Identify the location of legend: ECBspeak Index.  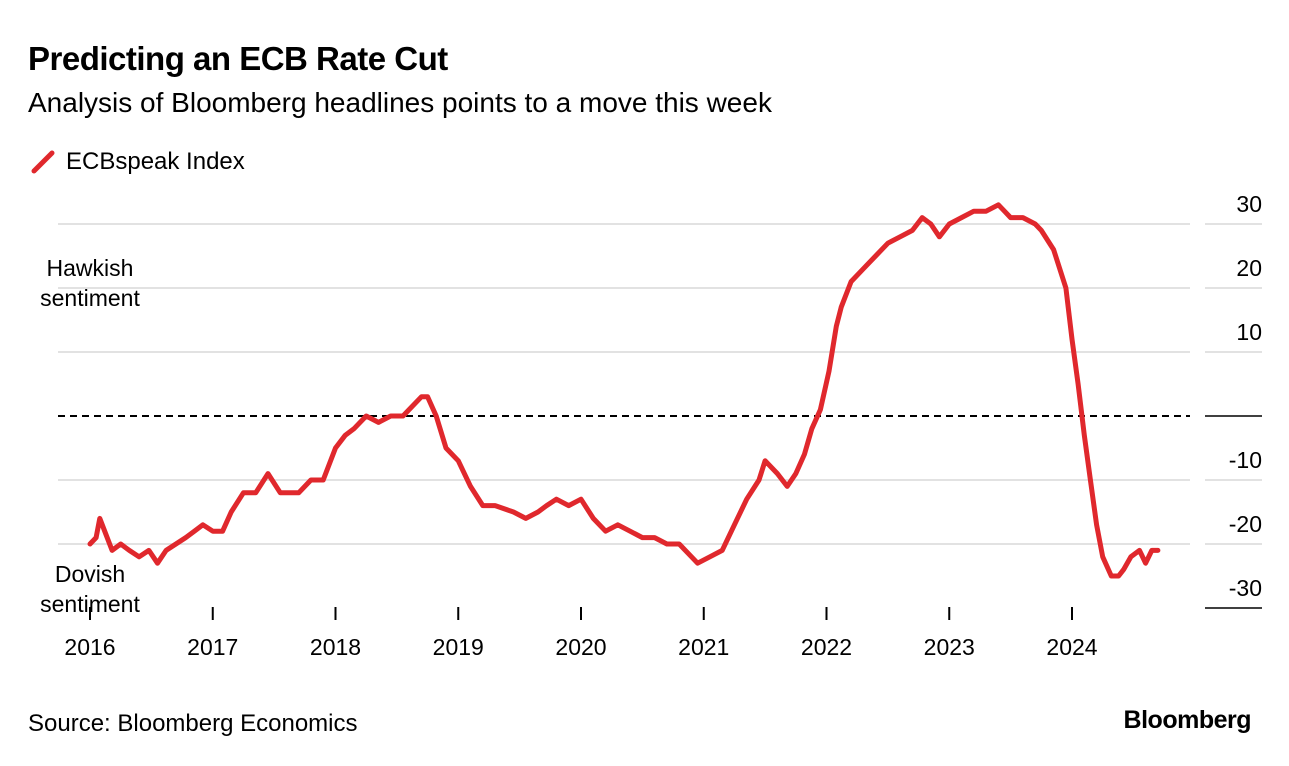
(137, 162).